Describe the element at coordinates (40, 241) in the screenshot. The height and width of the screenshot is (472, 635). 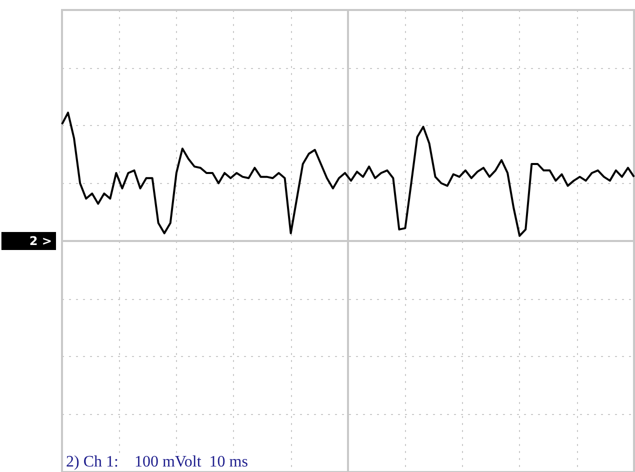
I see `text: 2 >` at that location.